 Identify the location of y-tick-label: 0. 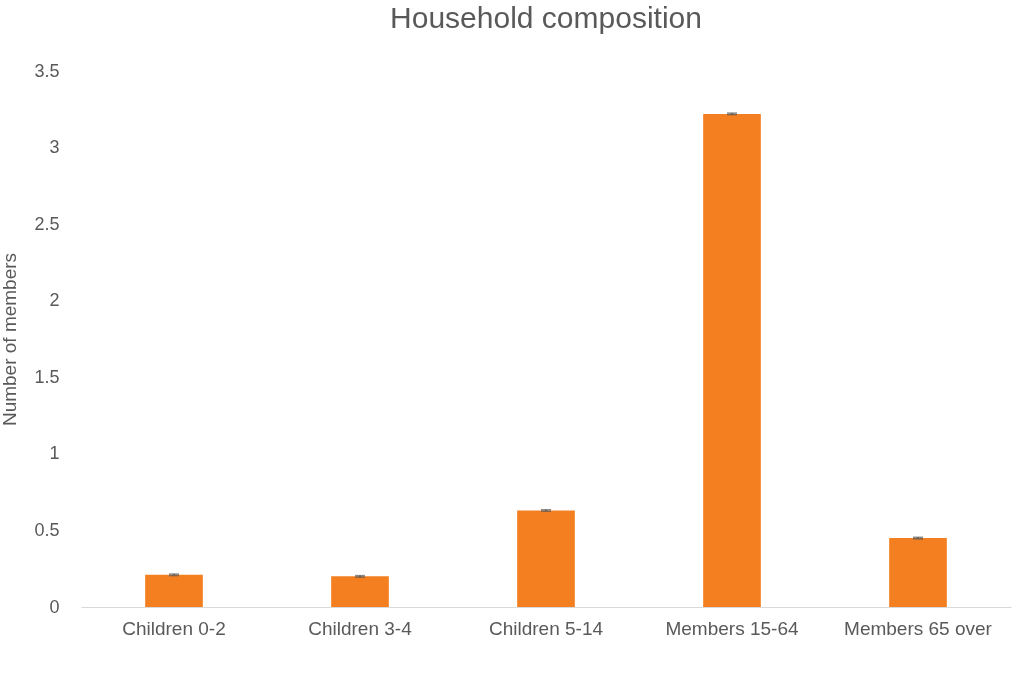
(54, 606).